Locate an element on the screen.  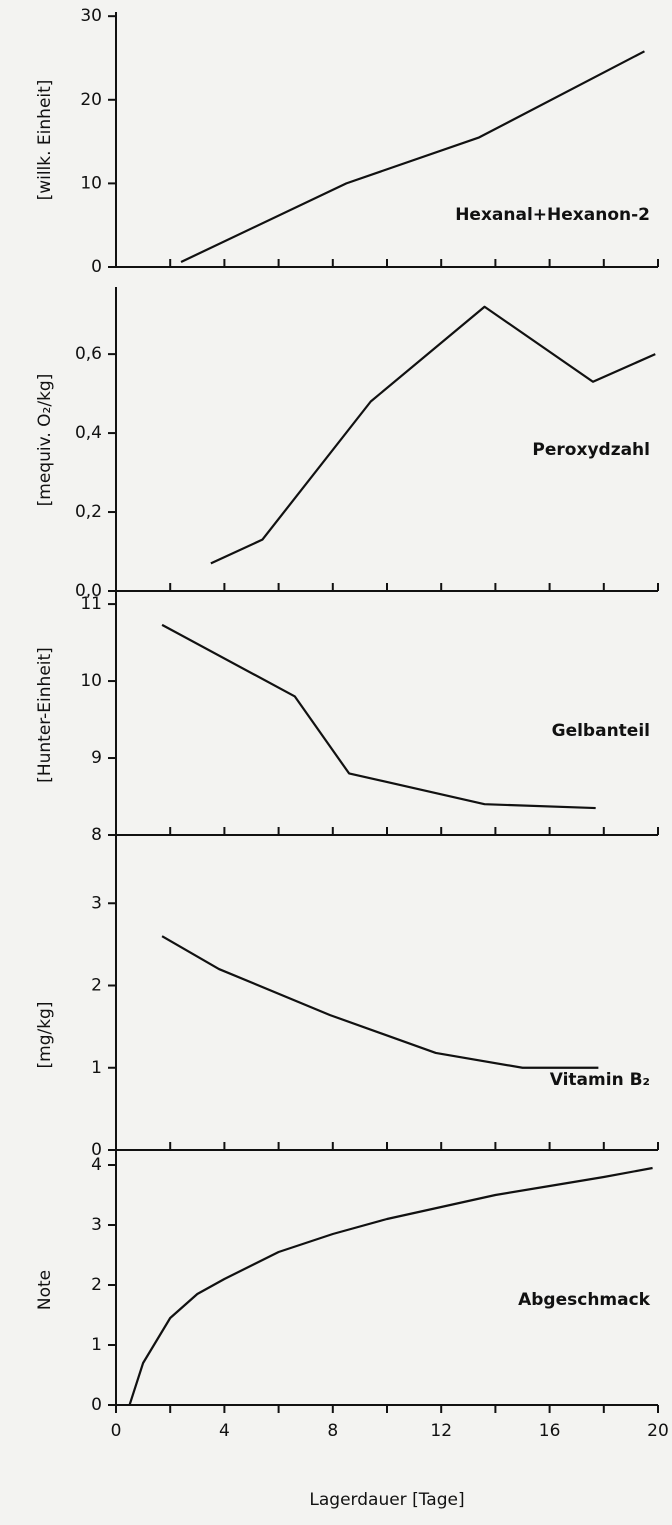
y-axis-label: [mg/kg] is located at coordinates (45, 1035).